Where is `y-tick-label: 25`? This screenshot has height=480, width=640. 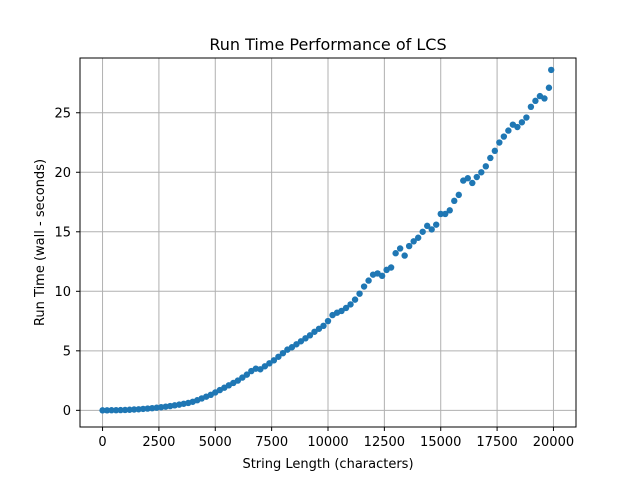 y-tick-label: 25 is located at coordinates (62, 113).